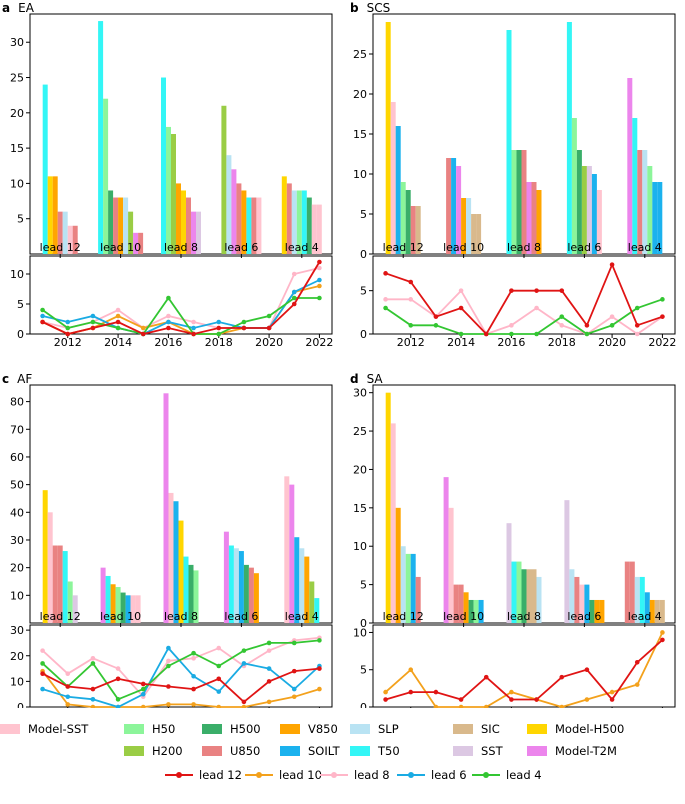 This screenshot has height=804, width=685. What do you see at coordinates (360, 469) in the screenshot?
I see `y-tick-label: 20` at bounding box center [360, 469].